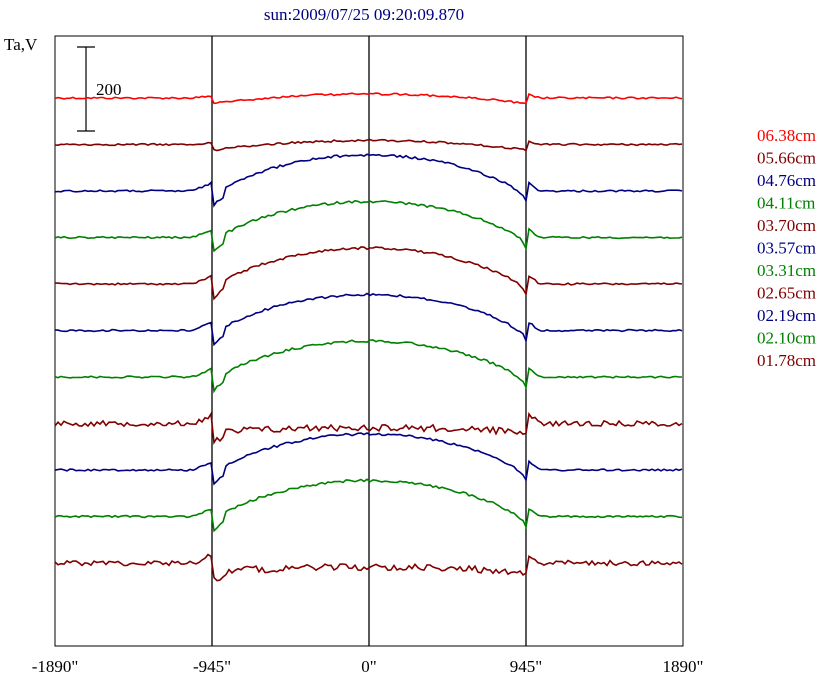 This screenshot has width=836, height=681. What do you see at coordinates (786, 158) in the screenshot?
I see `legend-entry: 05.66cm` at bounding box center [786, 158].